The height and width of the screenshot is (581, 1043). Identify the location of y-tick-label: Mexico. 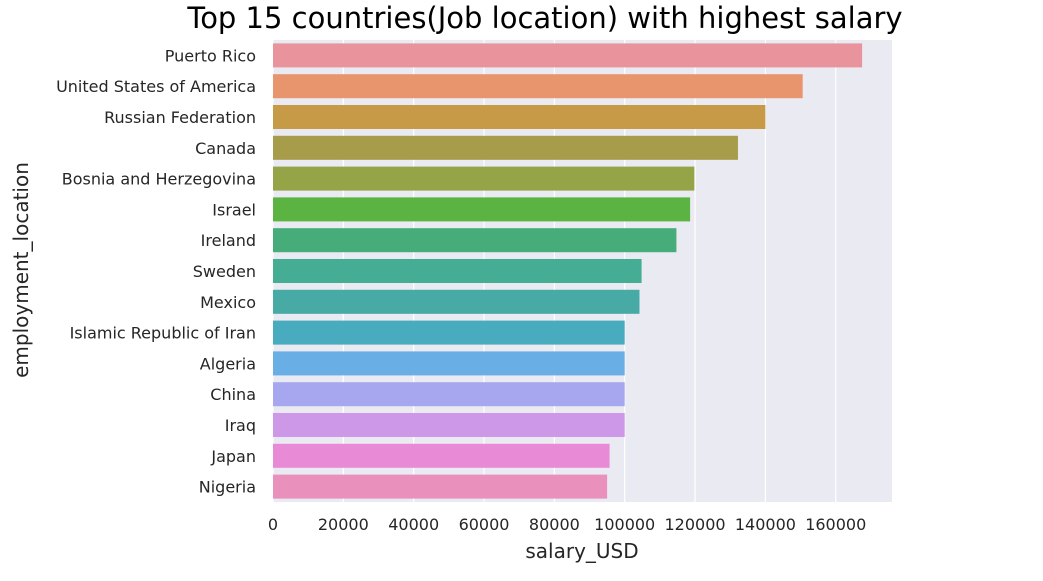
(228, 302).